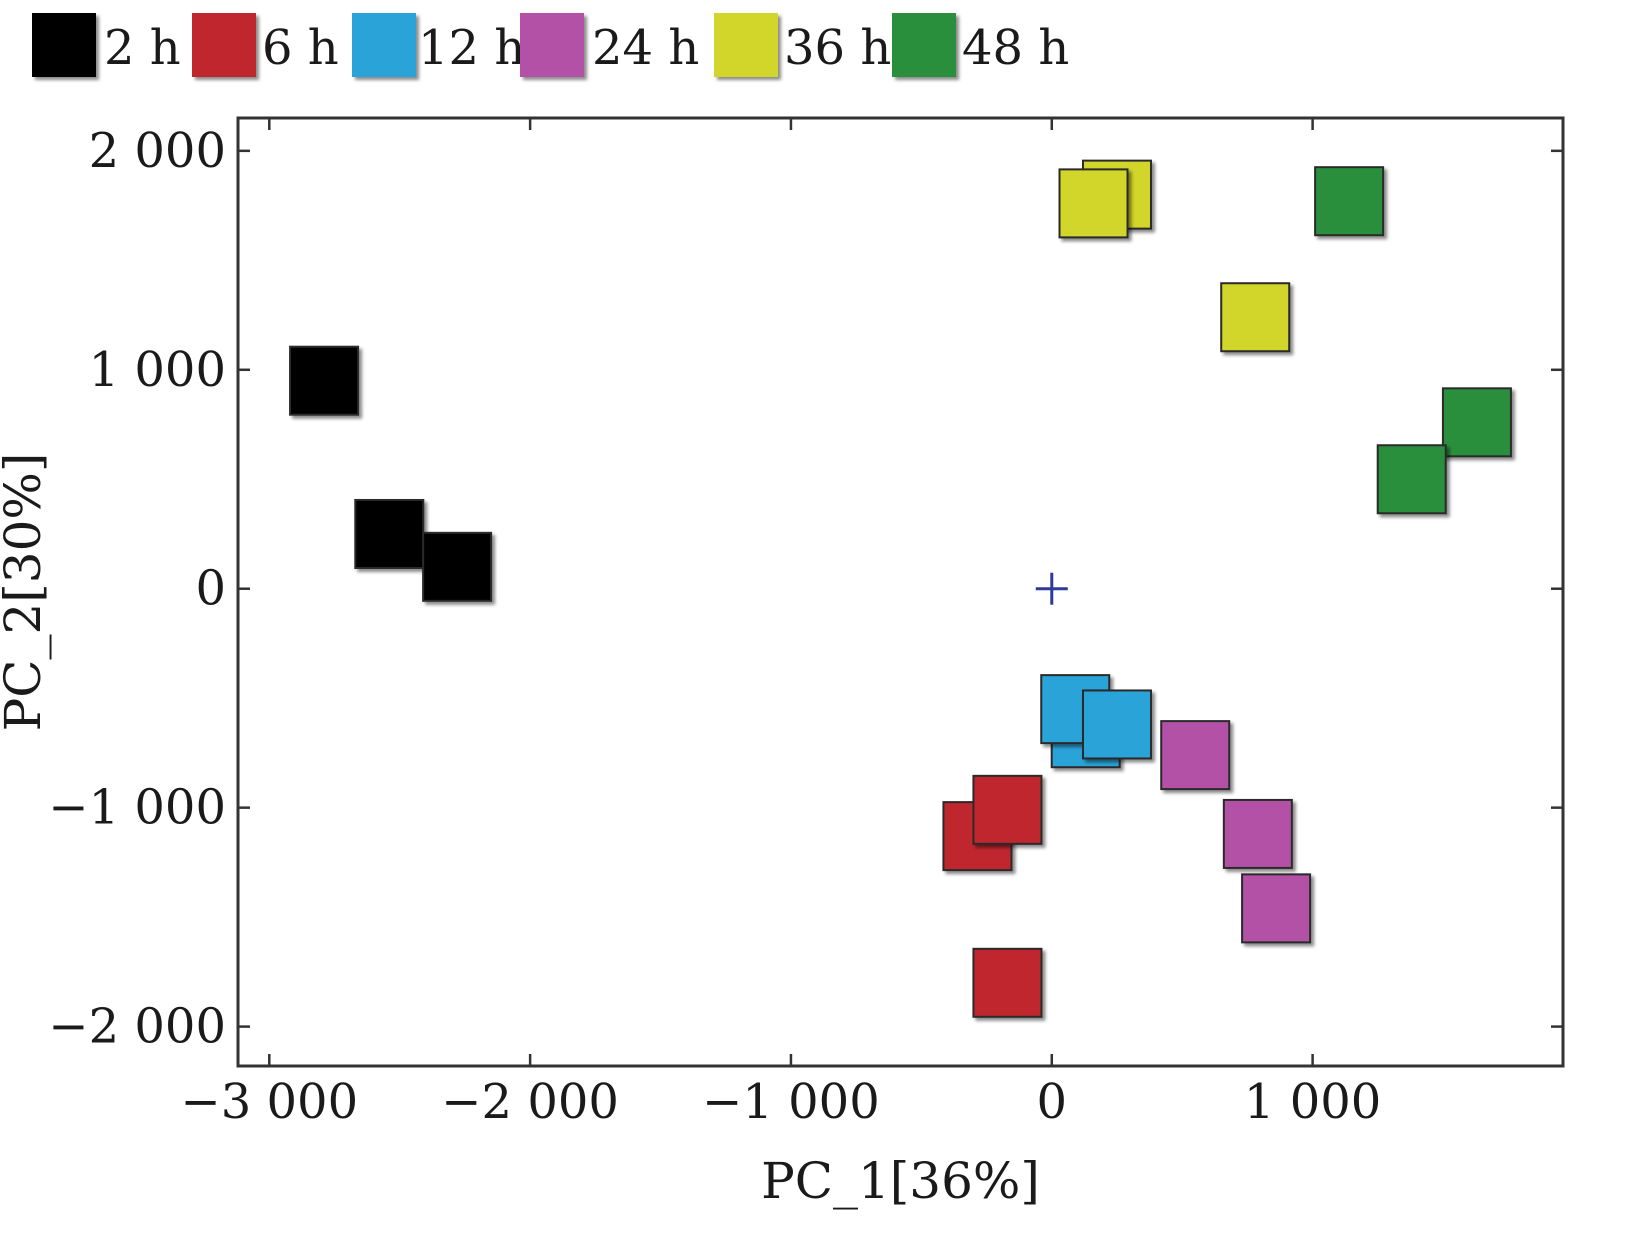 The height and width of the screenshot is (1256, 1633). Describe the element at coordinates (137, 1027) in the screenshot. I see `y-tick-label: −2 000` at that location.